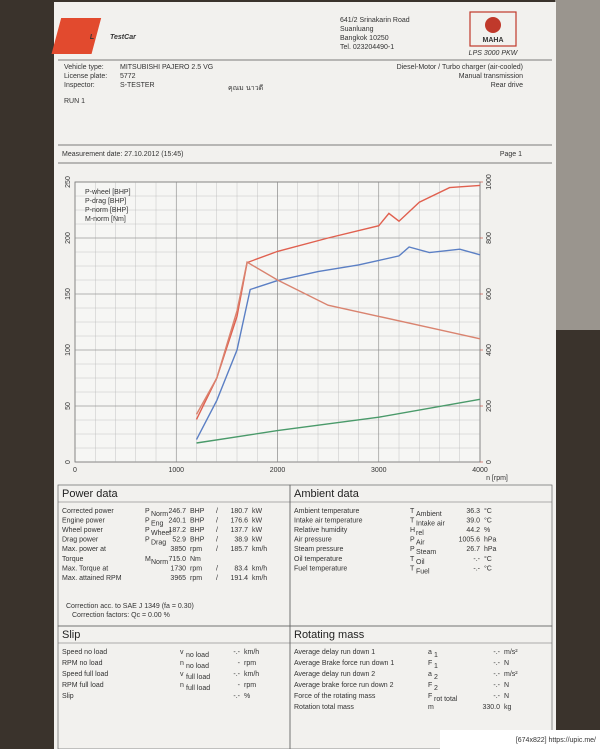  I want to click on vehicle-label: License plate:, so click(85, 76).